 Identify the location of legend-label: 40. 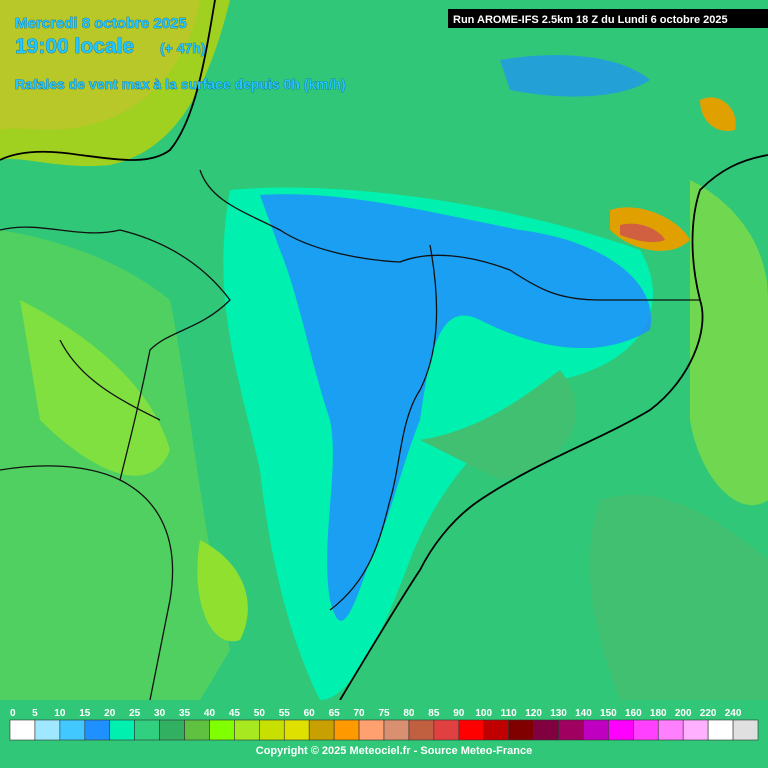
(210, 713).